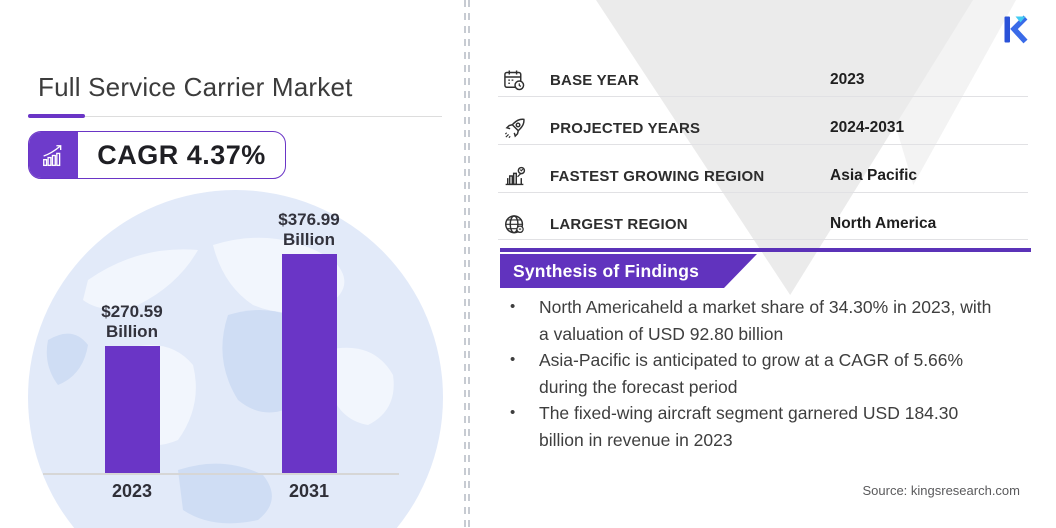 The width and height of the screenshot is (1056, 528). What do you see at coordinates (657, 176) in the screenshot?
I see `fact-label: FASTEST GROWING REGION` at bounding box center [657, 176].